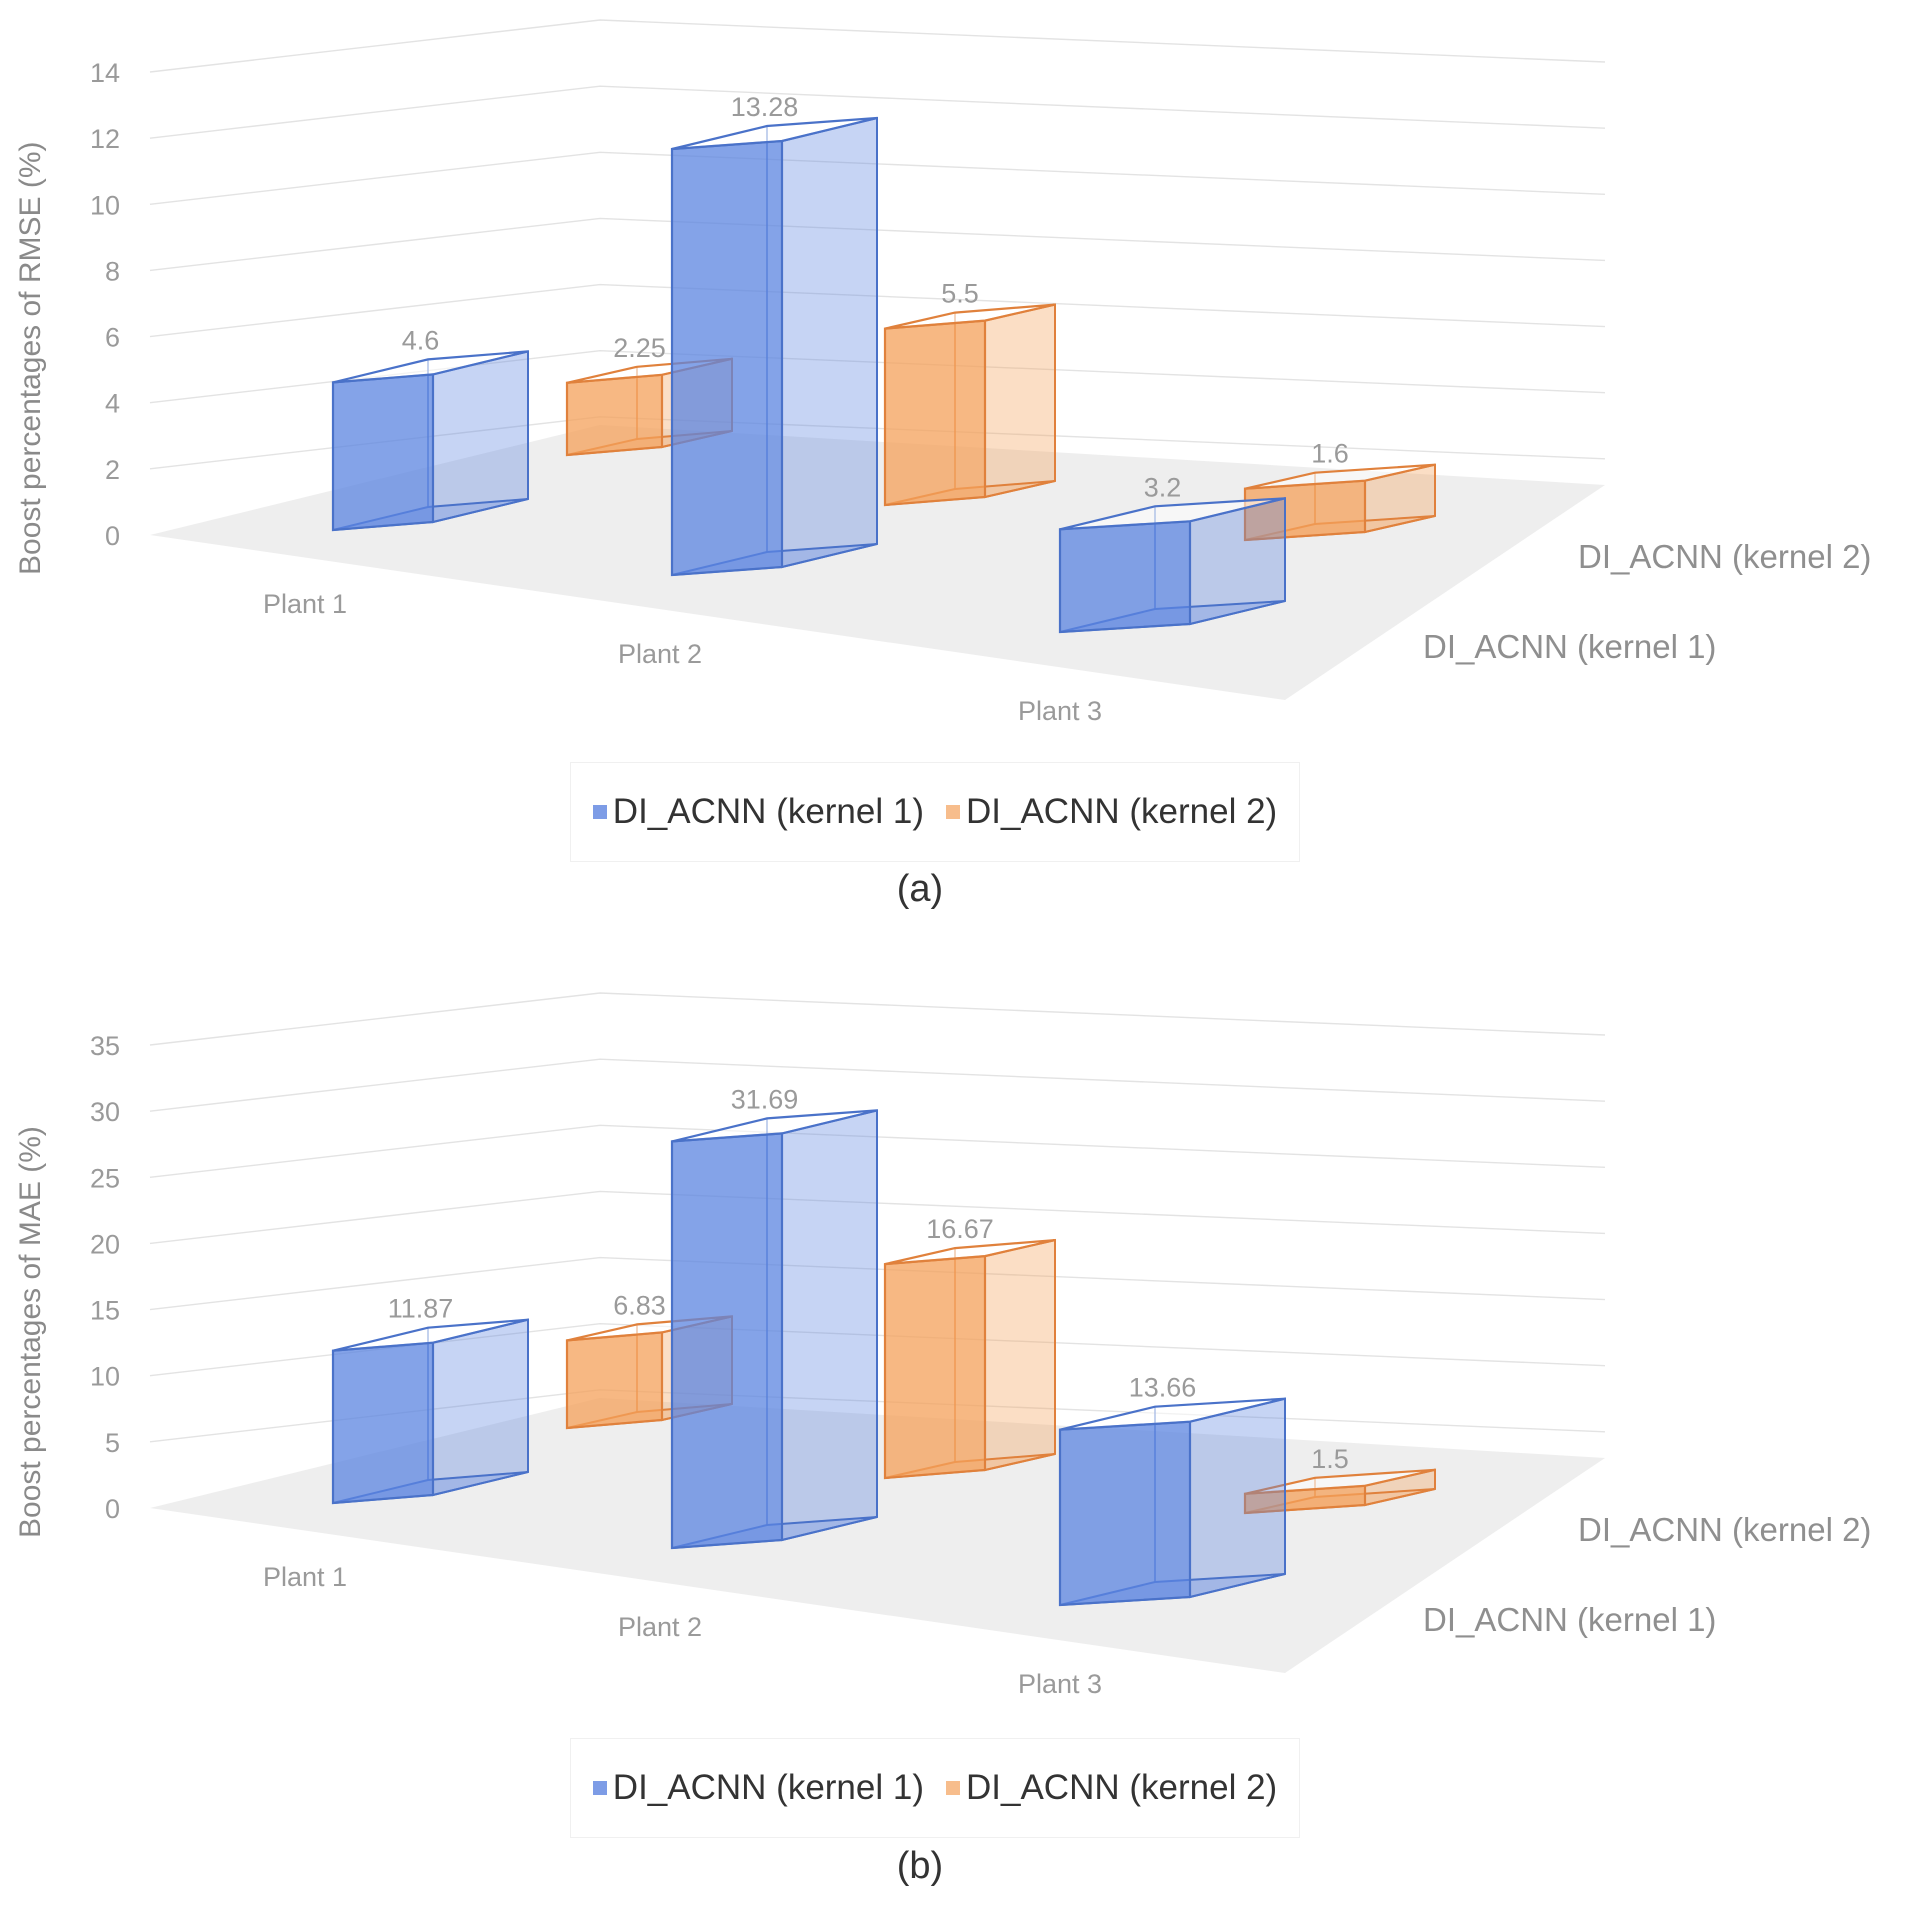 The width and height of the screenshot is (1920, 1928). What do you see at coordinates (1330, 1459) in the screenshot?
I see `data-label: 1.5` at bounding box center [1330, 1459].